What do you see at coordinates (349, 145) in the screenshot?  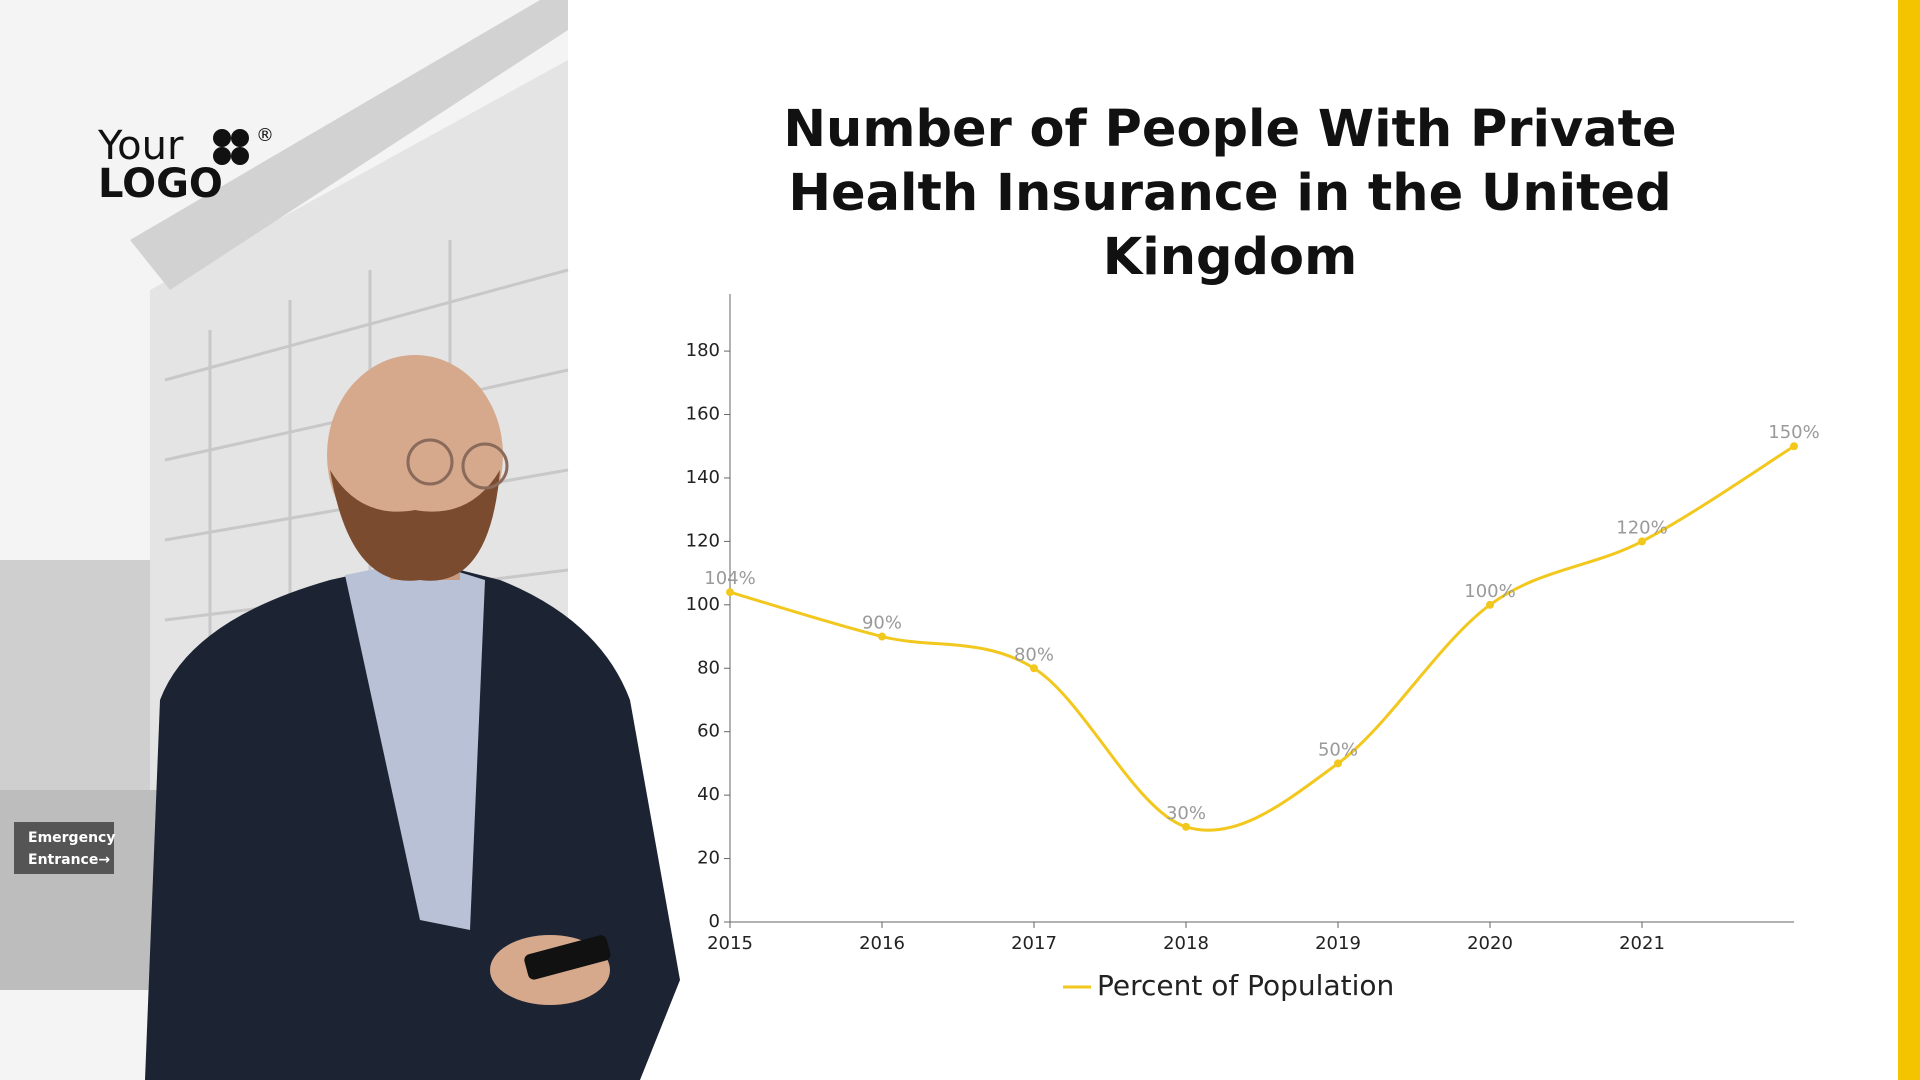 I see `building-roof` at bounding box center [349, 145].